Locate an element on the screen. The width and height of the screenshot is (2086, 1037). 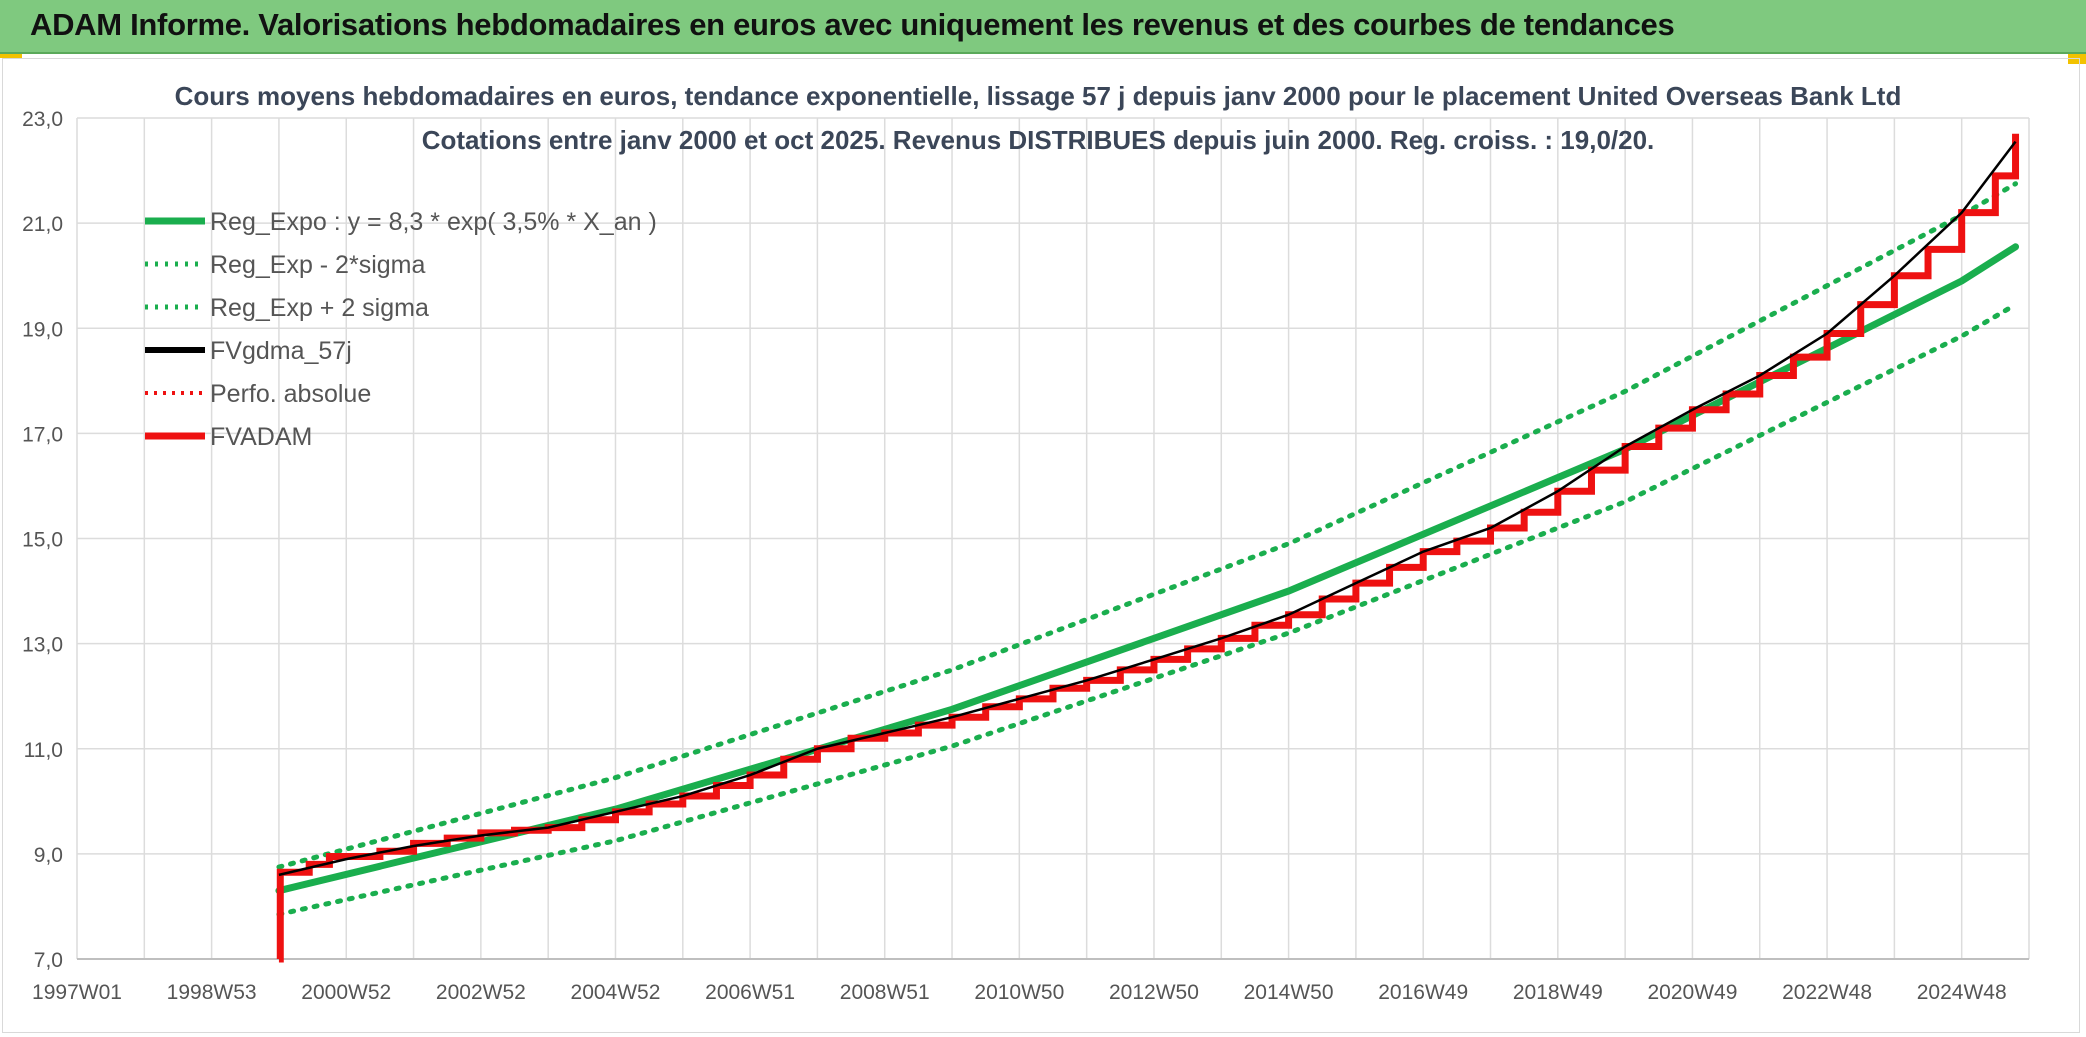
x-tick-label: 2014W50 is located at coordinates (1289, 992).